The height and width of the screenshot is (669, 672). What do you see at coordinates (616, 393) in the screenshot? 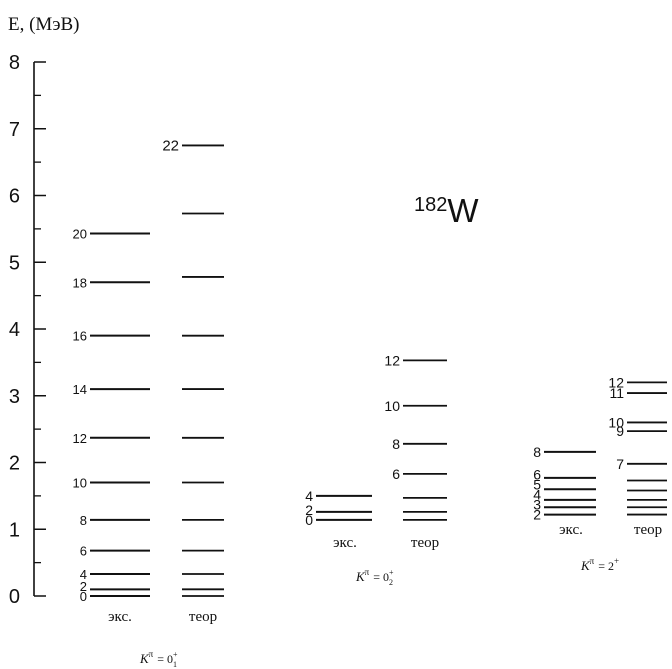
I see `theory-spin-label: 11` at bounding box center [616, 393].